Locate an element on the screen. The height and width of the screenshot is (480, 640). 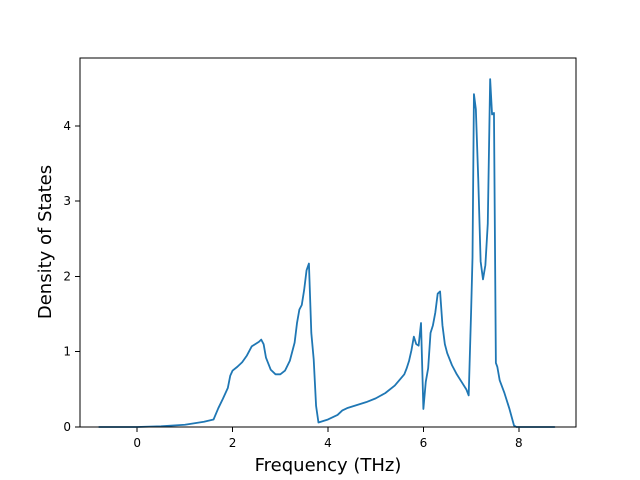
x-tick-label: 4 is located at coordinates (328, 443).